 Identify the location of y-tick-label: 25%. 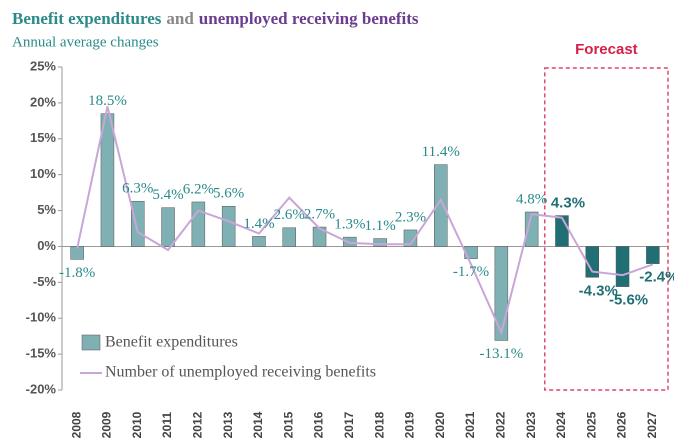
(43, 65).